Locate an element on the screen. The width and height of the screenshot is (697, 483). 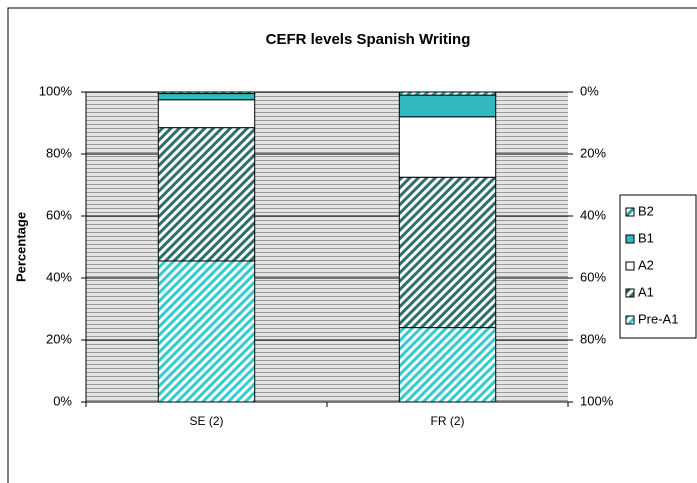
y2-tick-label: 40% is located at coordinates (593, 214).